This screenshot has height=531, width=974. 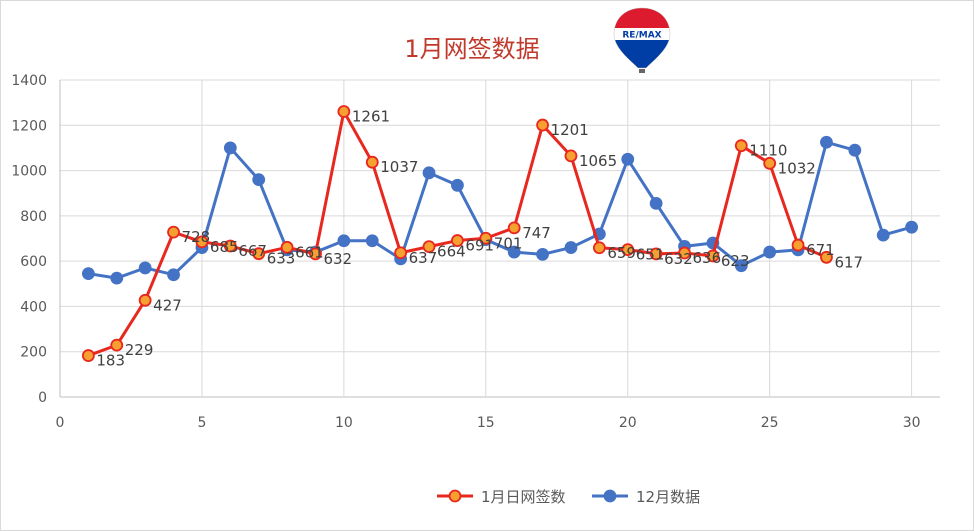 I want to click on x-tick-label: 10, so click(x=344, y=423).